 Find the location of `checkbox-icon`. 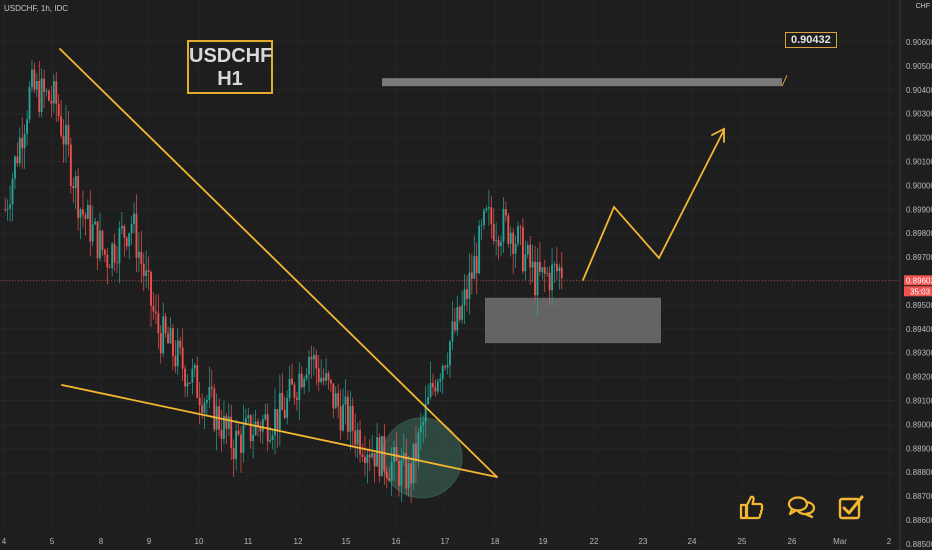

checkbox-icon is located at coordinates (851, 507).